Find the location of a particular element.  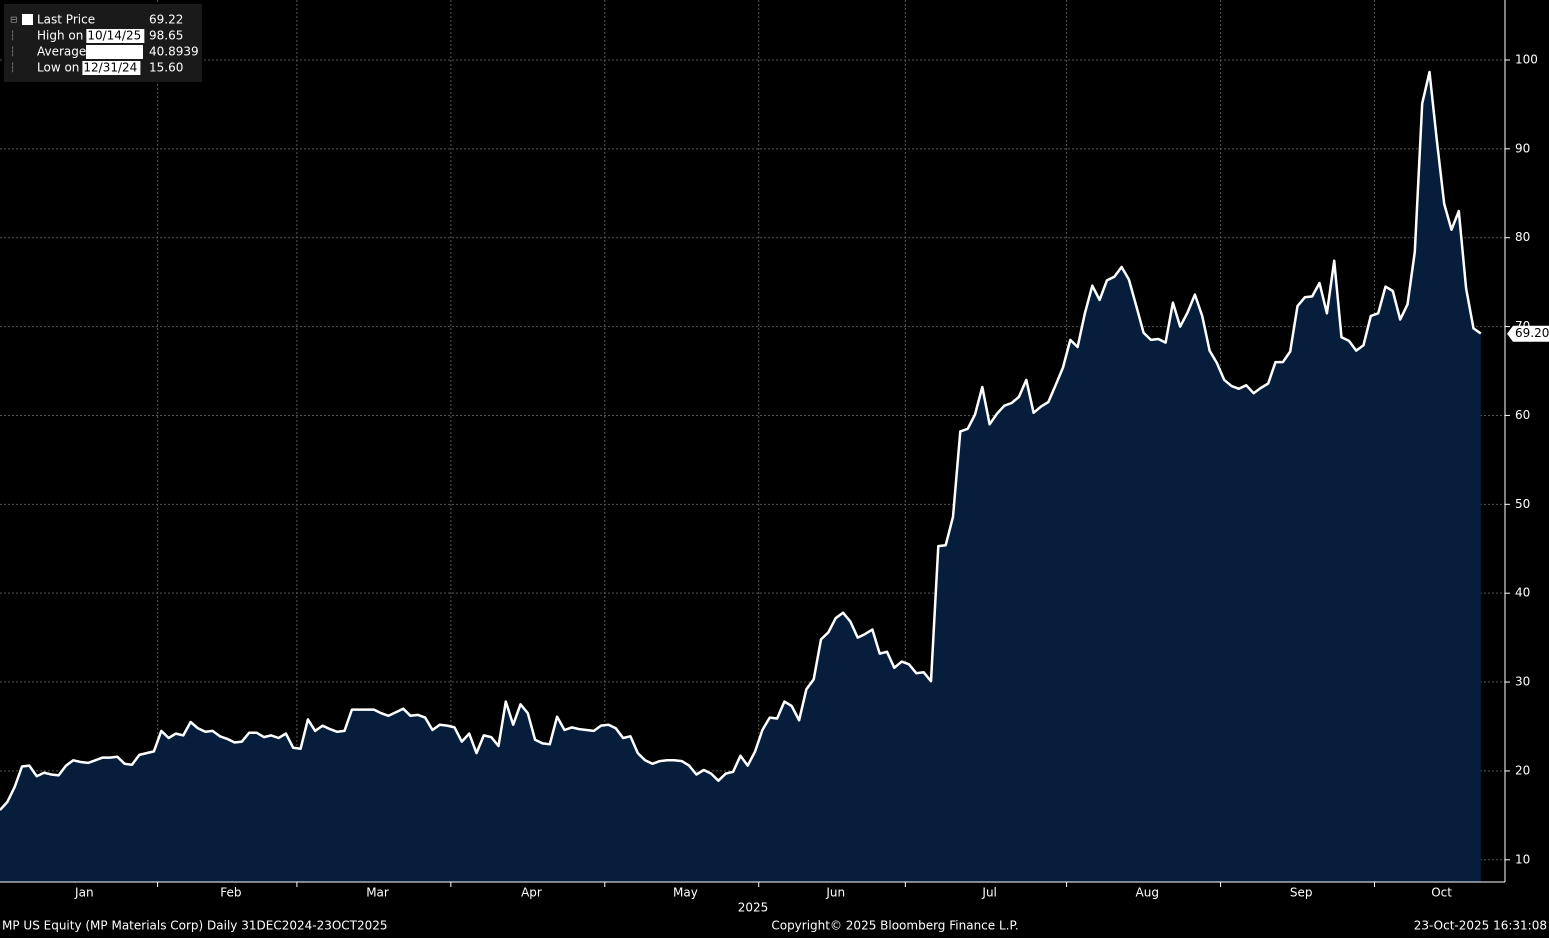

last-price-tag is located at coordinates (1528, 333).